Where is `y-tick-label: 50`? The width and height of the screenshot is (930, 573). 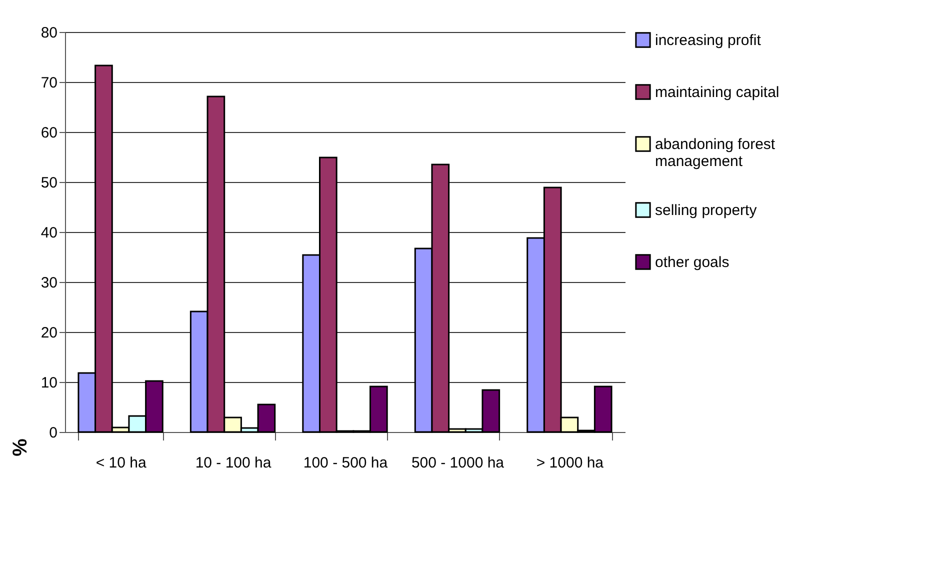 y-tick-label: 50 is located at coordinates (49, 183).